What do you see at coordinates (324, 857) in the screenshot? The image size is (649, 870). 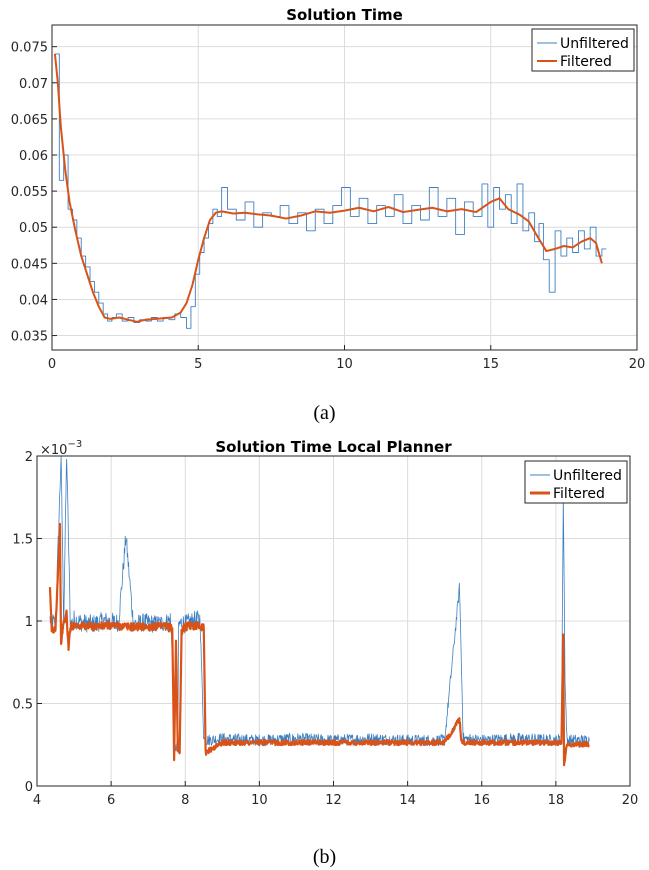 I see `caption-b: (b)` at bounding box center [324, 857].